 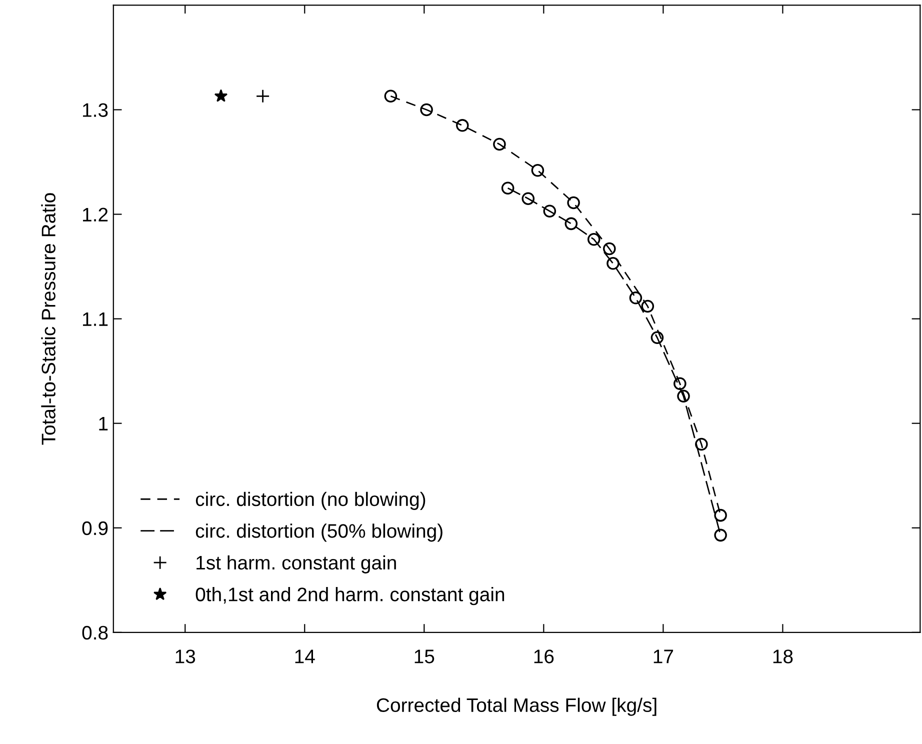 What do you see at coordinates (296, 564) in the screenshot?
I see `legend-label: 1st harm. constant gain` at bounding box center [296, 564].